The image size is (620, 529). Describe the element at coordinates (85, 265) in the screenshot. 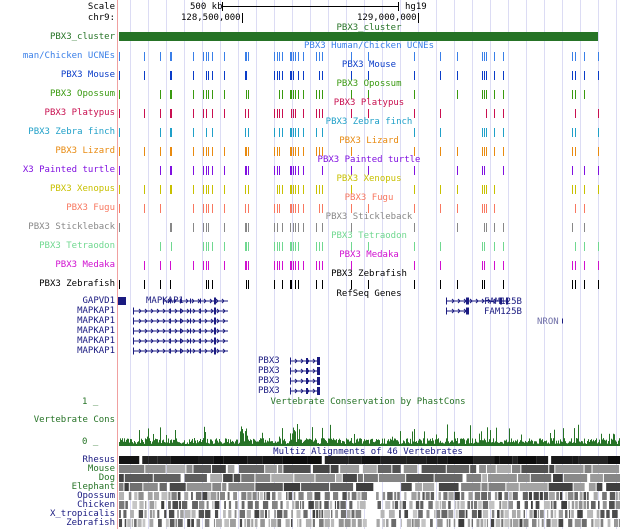

I see `track-label: PBX3 Medaka` at that location.